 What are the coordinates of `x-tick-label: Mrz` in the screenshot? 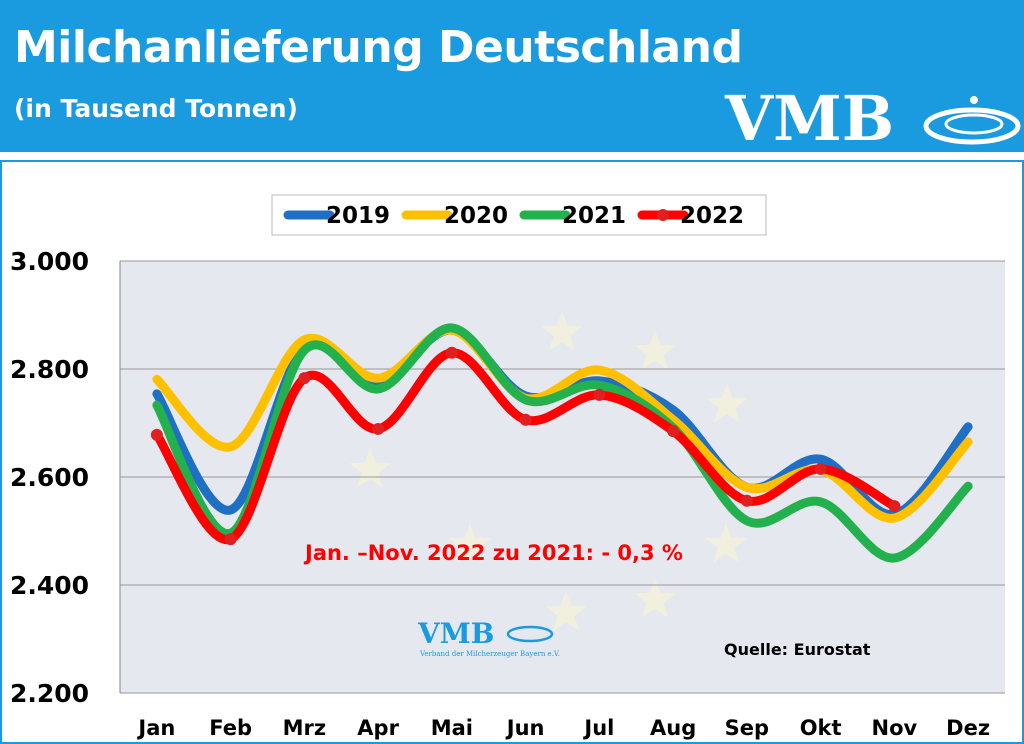 It's located at (304, 728).